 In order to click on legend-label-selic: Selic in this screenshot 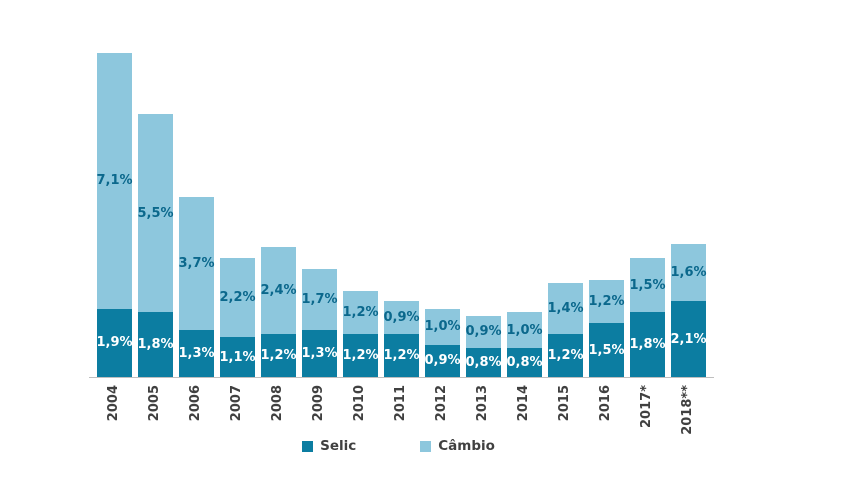, I will do `click(338, 446)`.